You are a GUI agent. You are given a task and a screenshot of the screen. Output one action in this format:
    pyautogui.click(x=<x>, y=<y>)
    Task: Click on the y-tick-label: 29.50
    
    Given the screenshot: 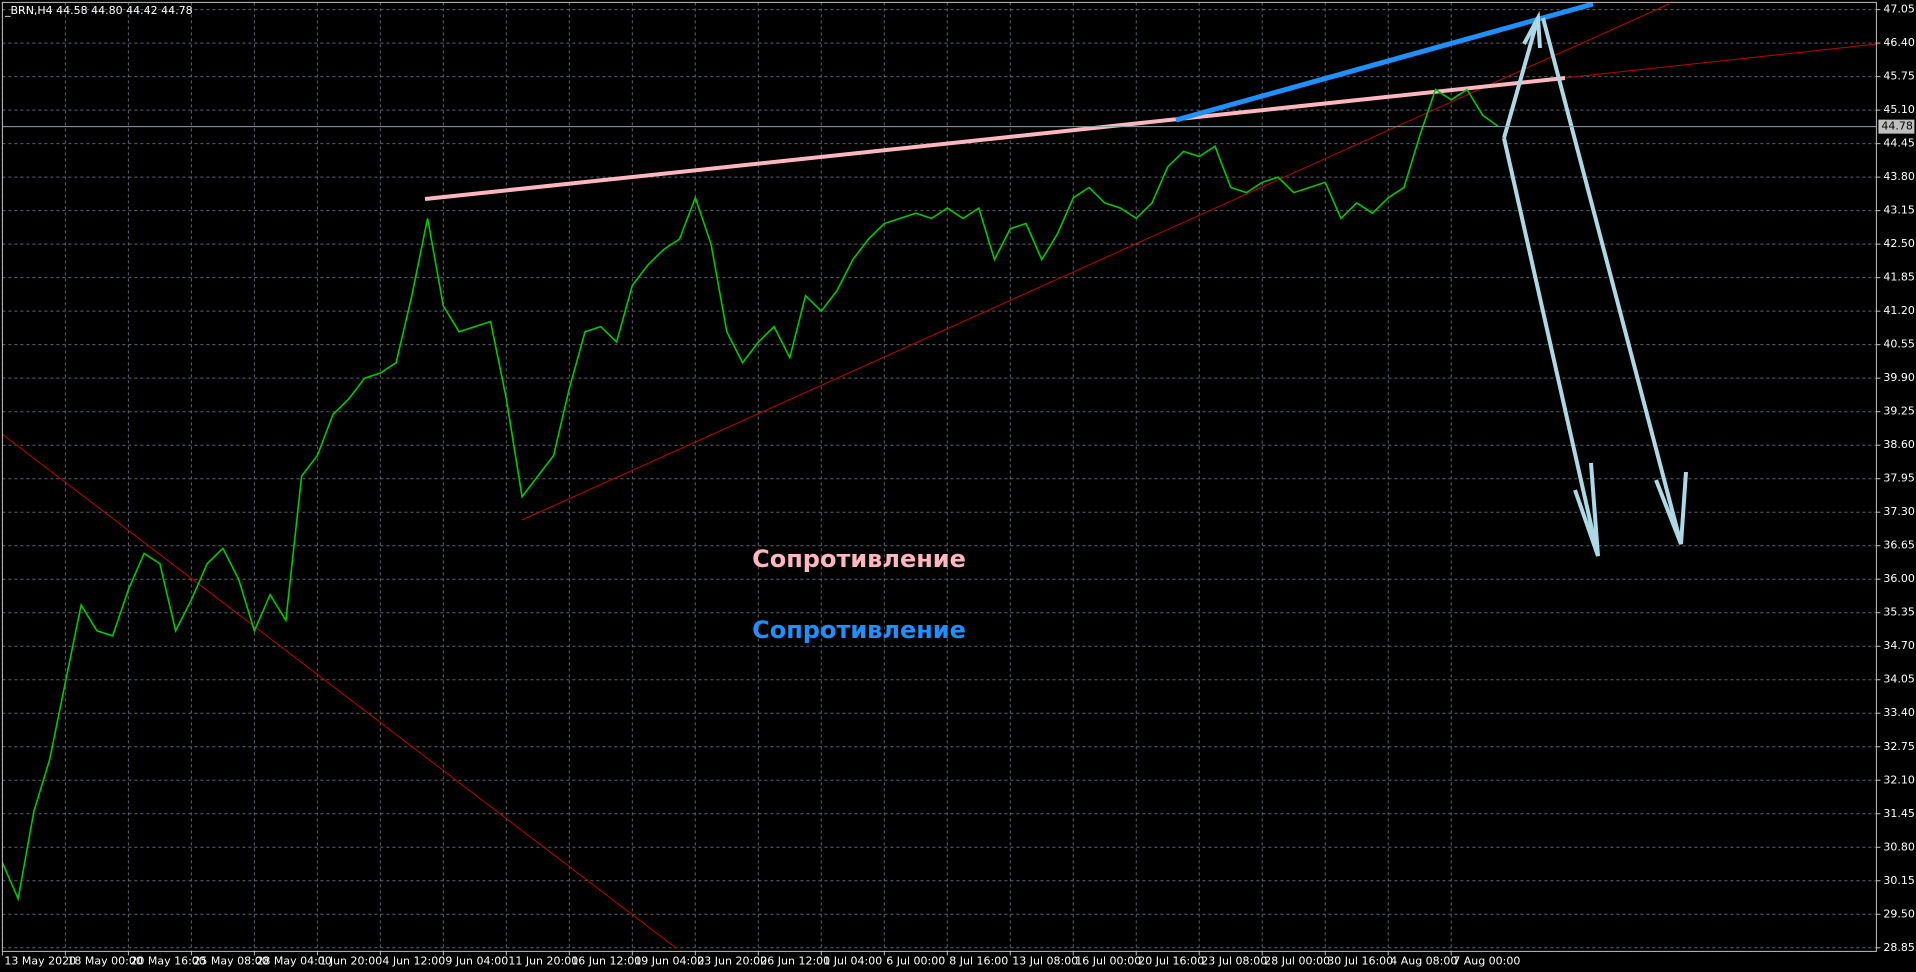 What is the action you would take?
    pyautogui.click(x=1899, y=913)
    